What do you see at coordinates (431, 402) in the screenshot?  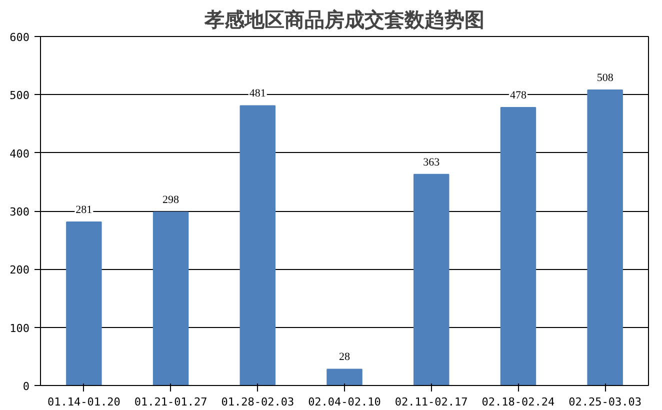 I see `x-tick-label: 02.11-02.17` at bounding box center [431, 402].